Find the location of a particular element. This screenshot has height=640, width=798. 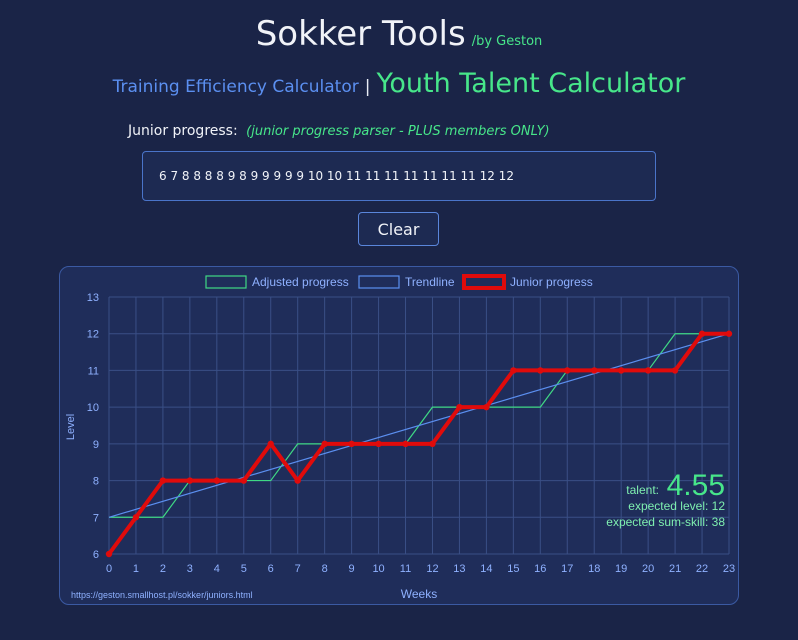

x-axis-label: Weeks is located at coordinates (419, 594).